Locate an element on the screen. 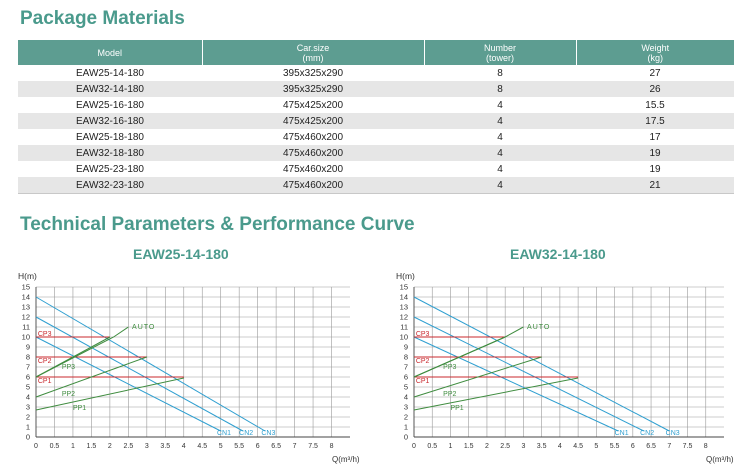 The image size is (749, 475). table-row: EAW32-14-180 395x325x290 8 26 is located at coordinates (376, 89).